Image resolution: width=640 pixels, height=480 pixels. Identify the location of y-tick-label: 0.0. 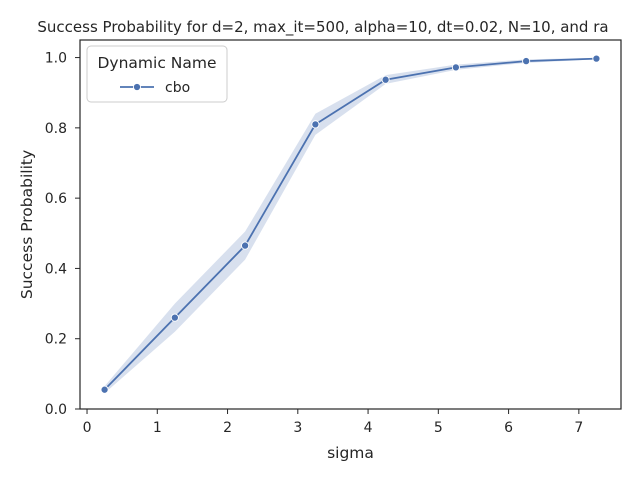
(56, 410).